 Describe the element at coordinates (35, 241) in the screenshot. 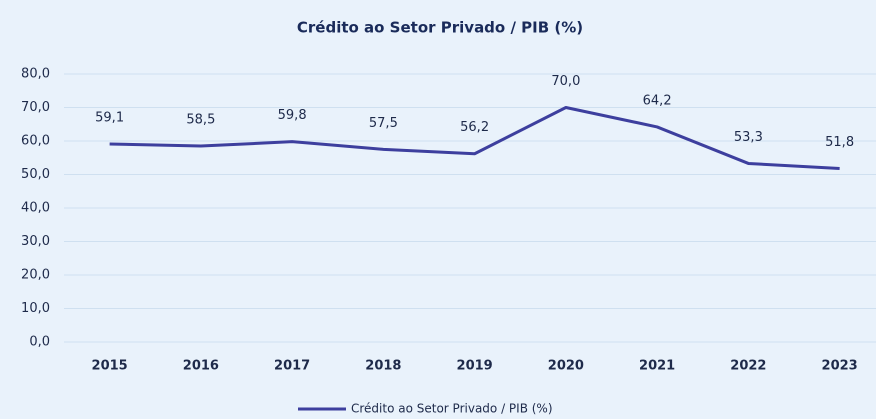

I see `y-tick-label: 30,0` at that location.